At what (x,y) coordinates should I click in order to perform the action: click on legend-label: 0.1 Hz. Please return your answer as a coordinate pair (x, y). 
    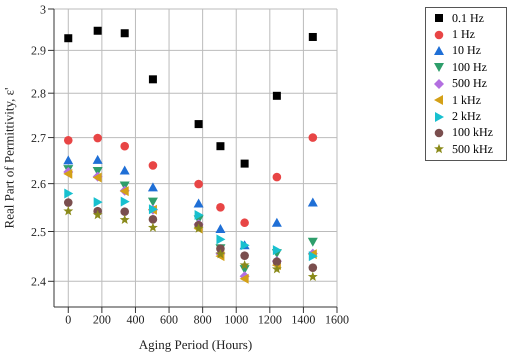
    Looking at the image, I should click on (468, 18).